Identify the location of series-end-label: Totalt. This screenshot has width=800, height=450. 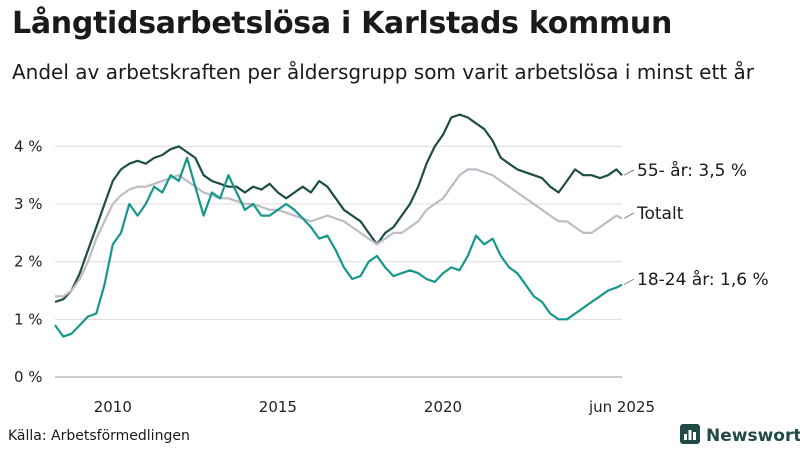
(660, 214).